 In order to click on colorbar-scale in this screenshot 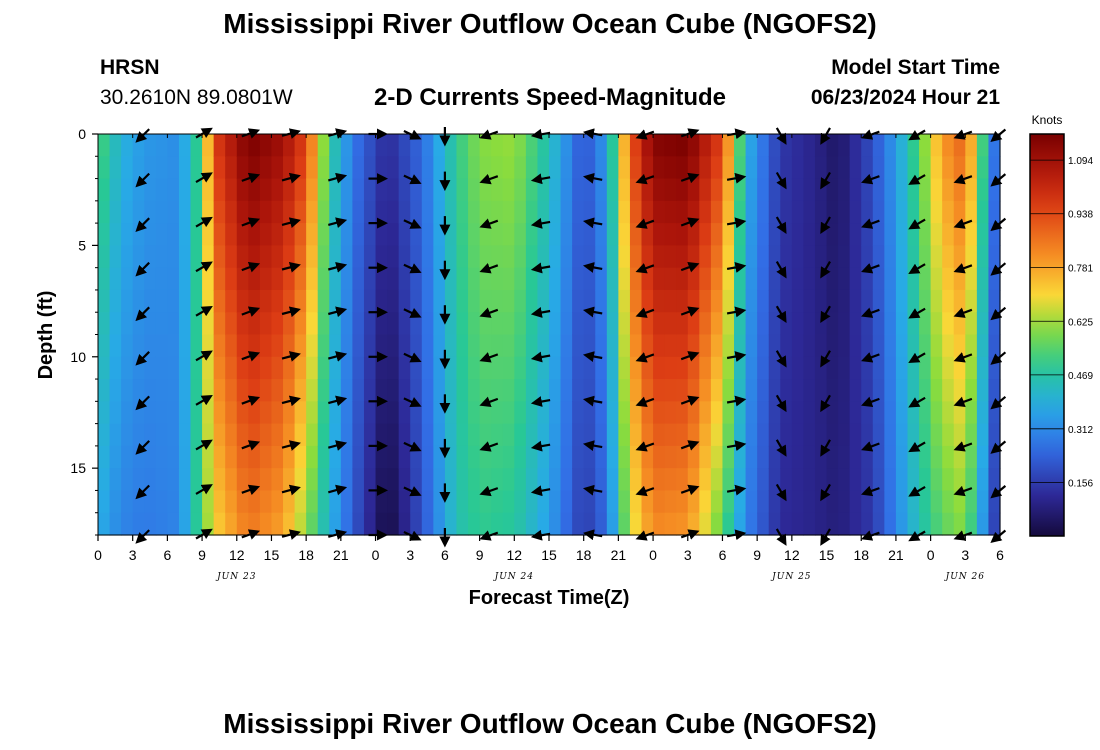, I will do `click(1047, 335)`.